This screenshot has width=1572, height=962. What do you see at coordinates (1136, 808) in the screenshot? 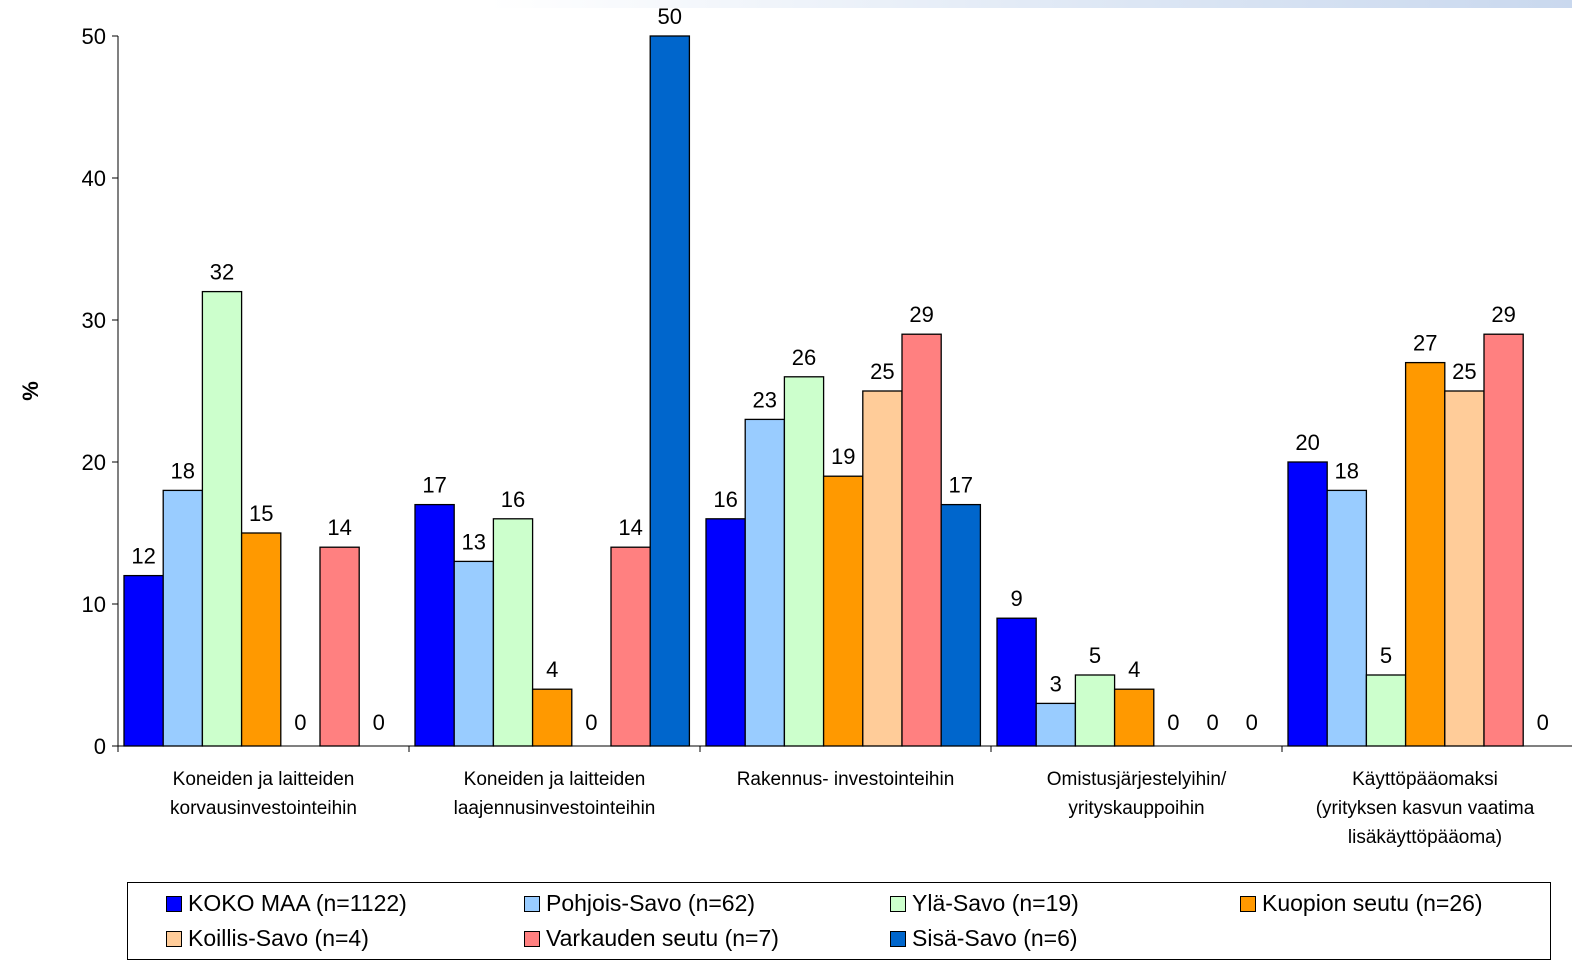
I see `x-category-label: yrityskauppoihin` at bounding box center [1136, 808].